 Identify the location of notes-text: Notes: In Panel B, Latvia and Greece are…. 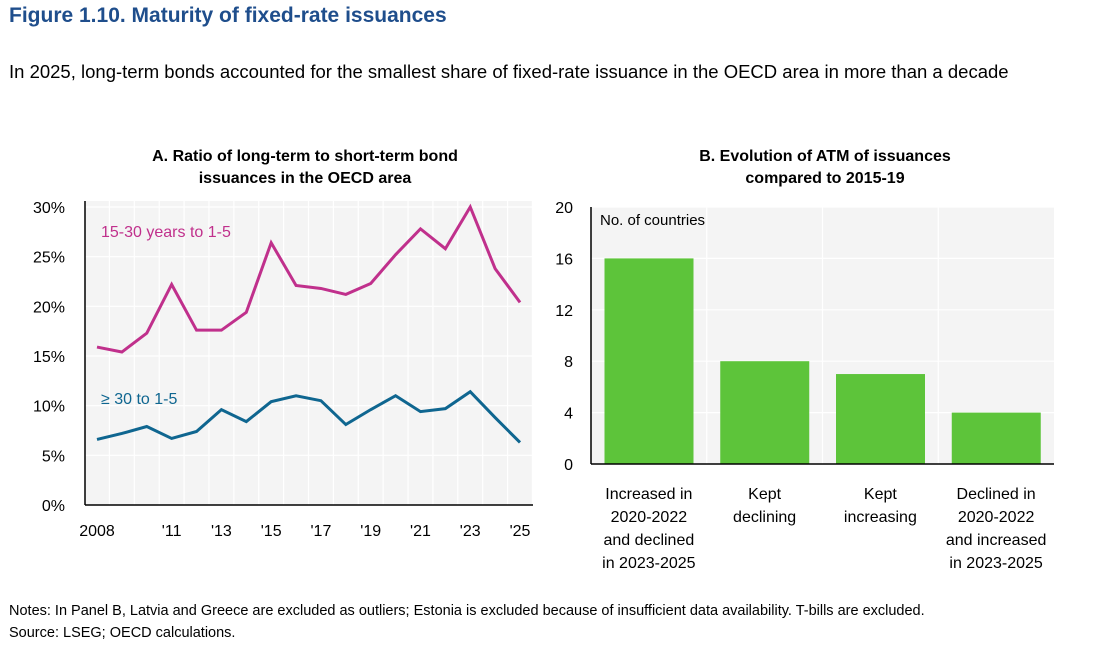
(467, 611).